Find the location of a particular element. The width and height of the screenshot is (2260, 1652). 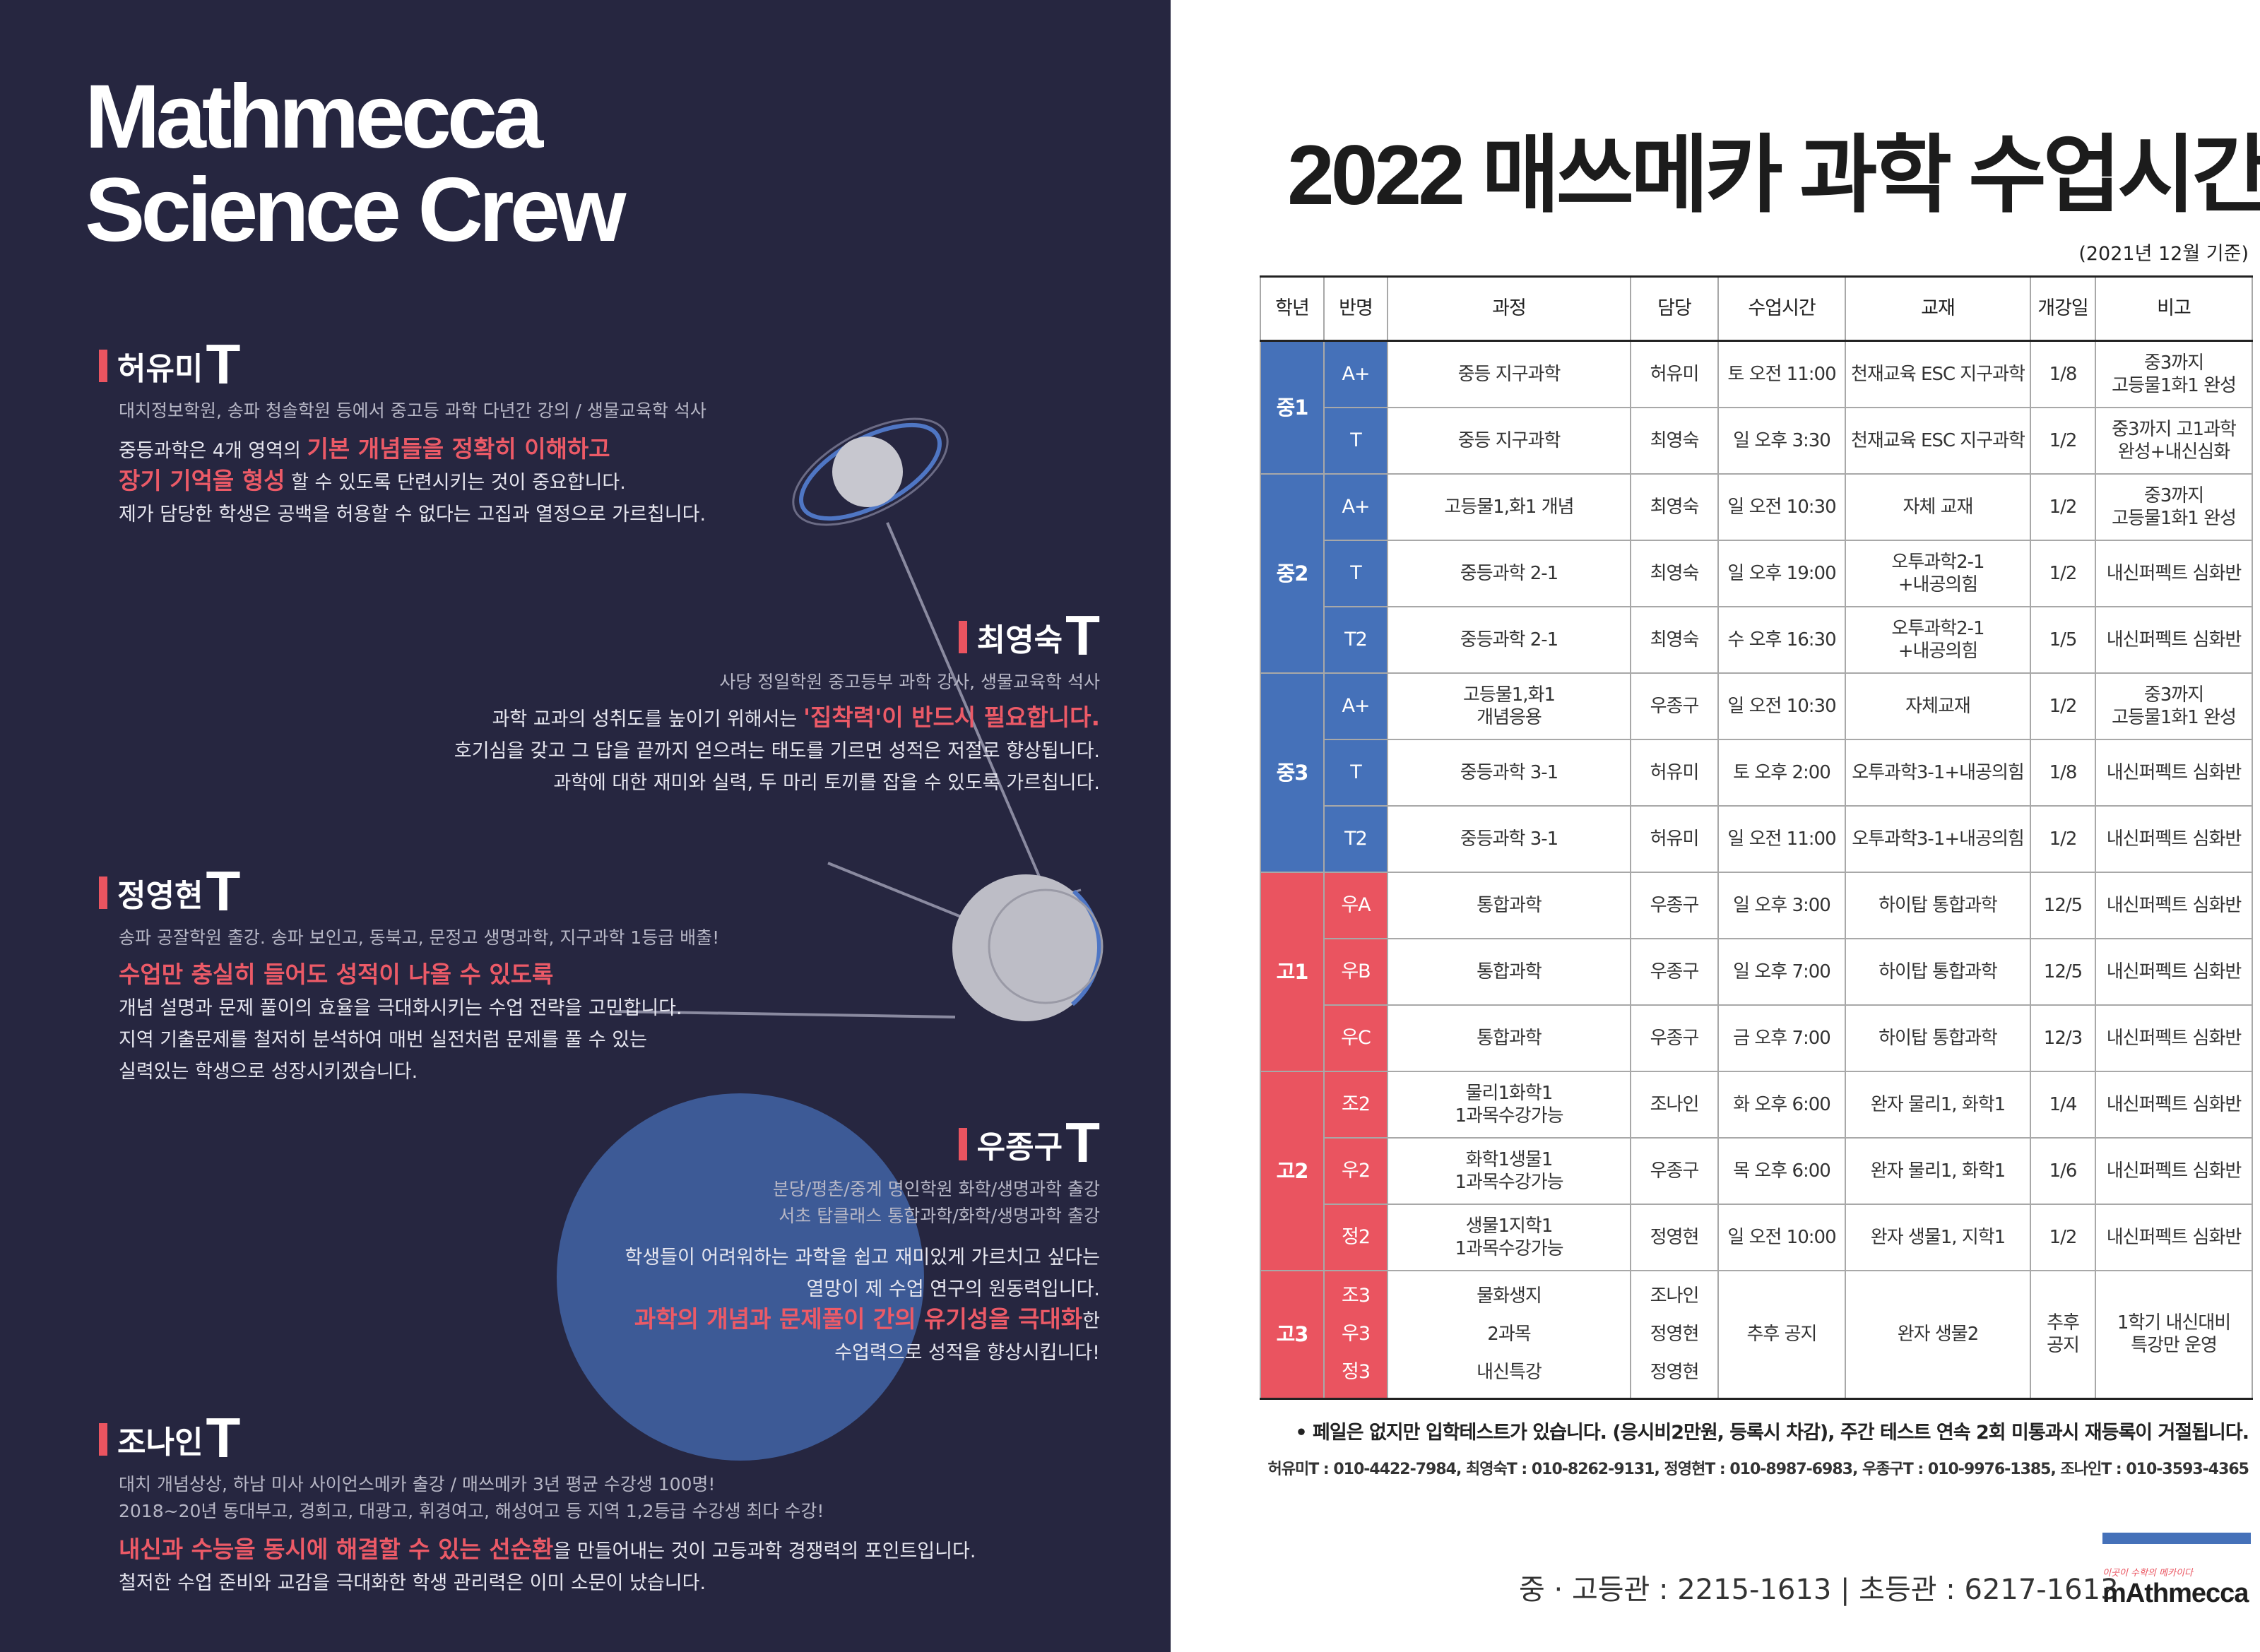

teacher-name: 조나인T is located at coordinates (538, 1440).